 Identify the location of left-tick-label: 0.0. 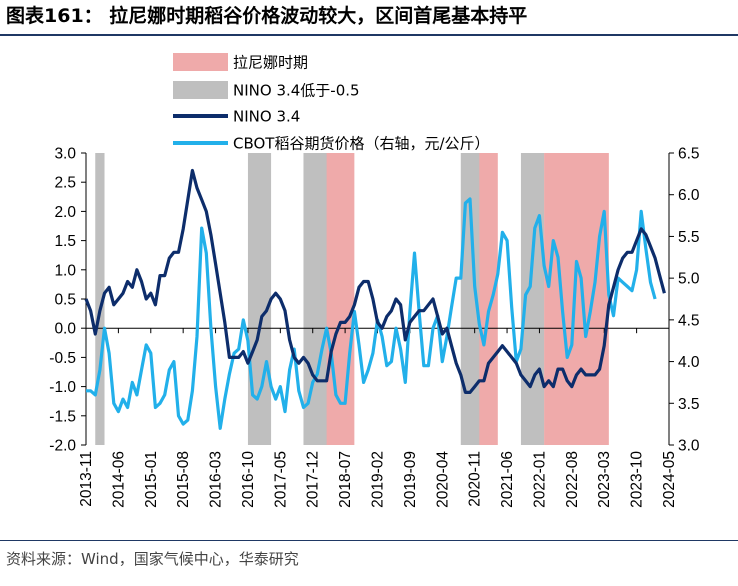
(65, 329).